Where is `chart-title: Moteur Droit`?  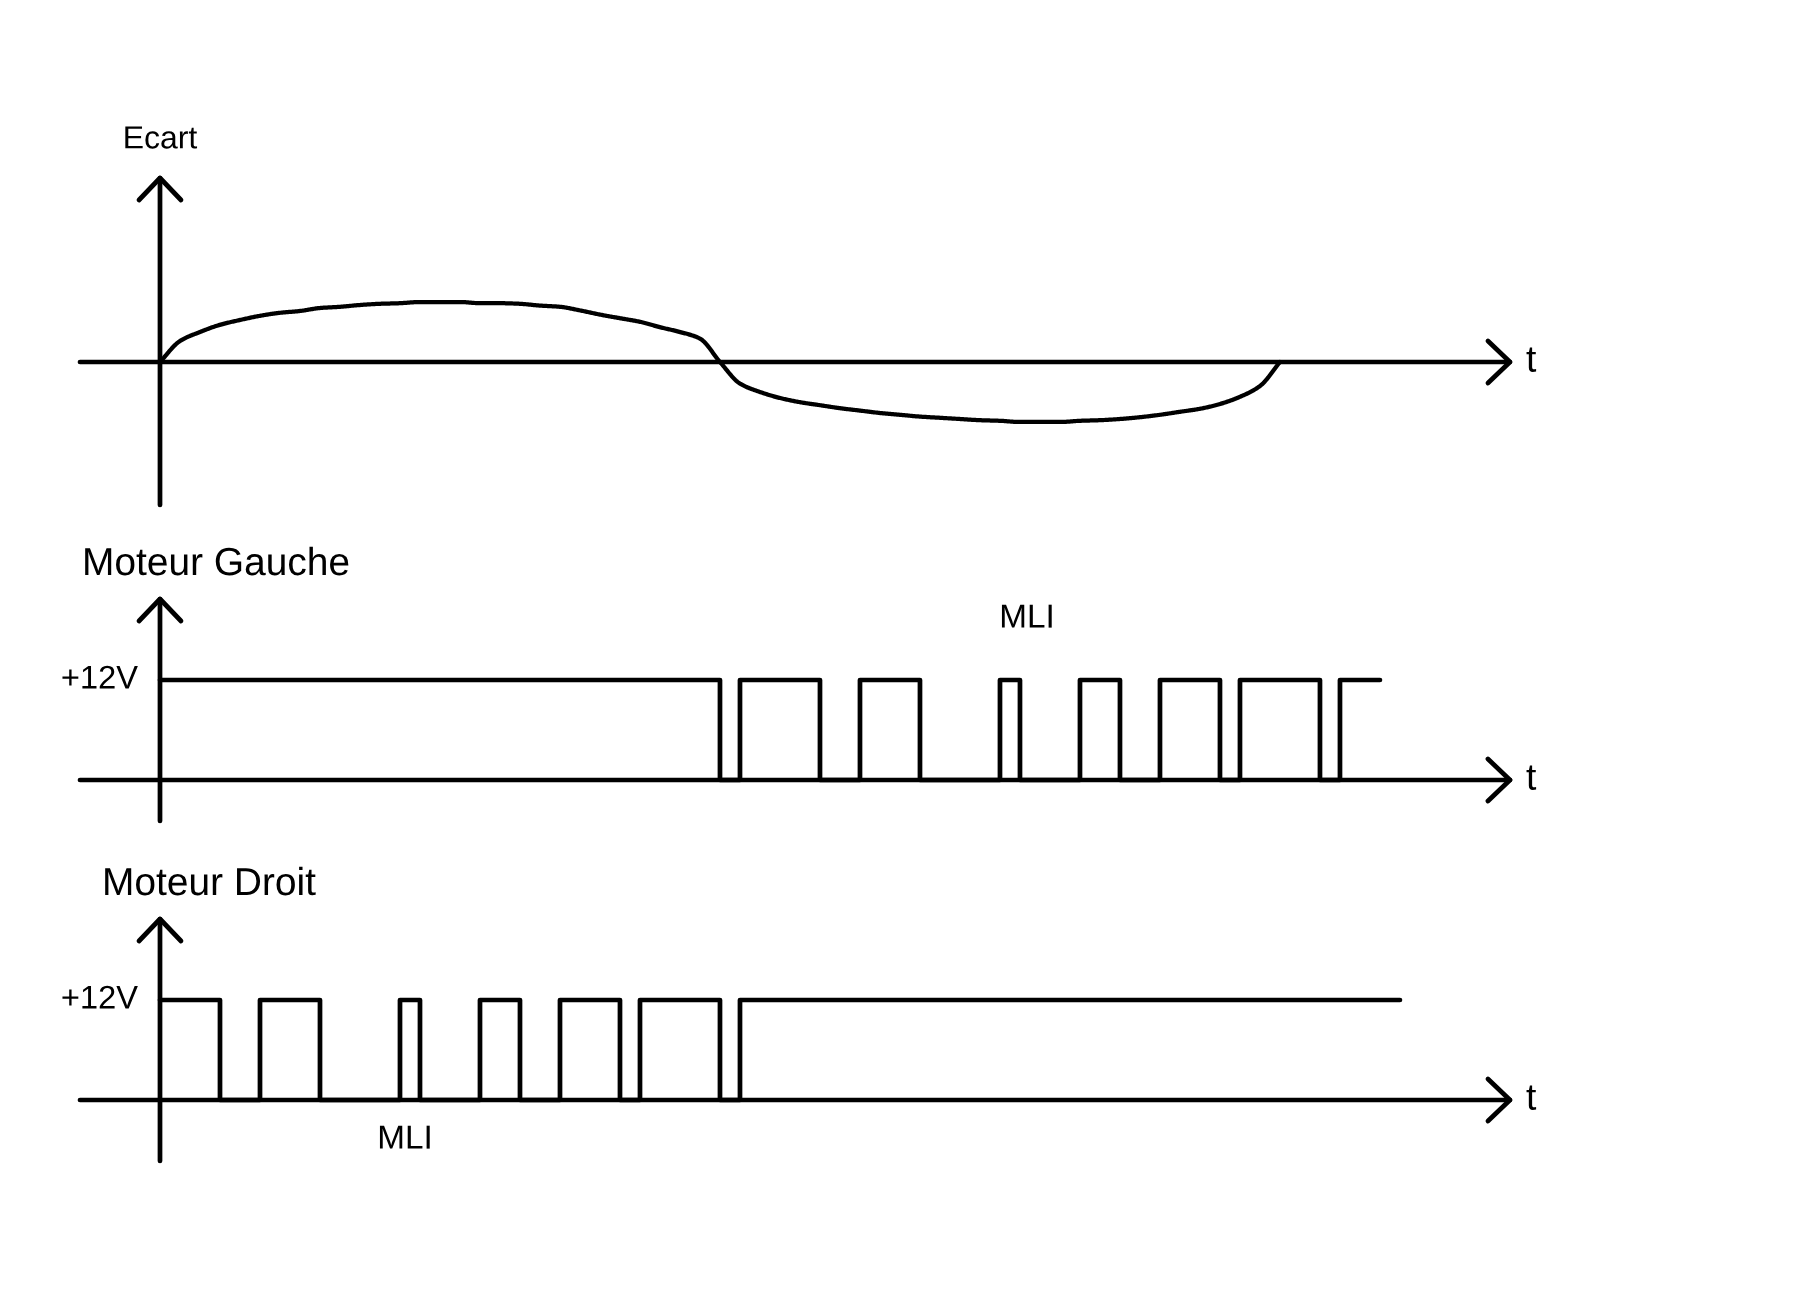 chart-title: Moteur Droit is located at coordinates (210, 881).